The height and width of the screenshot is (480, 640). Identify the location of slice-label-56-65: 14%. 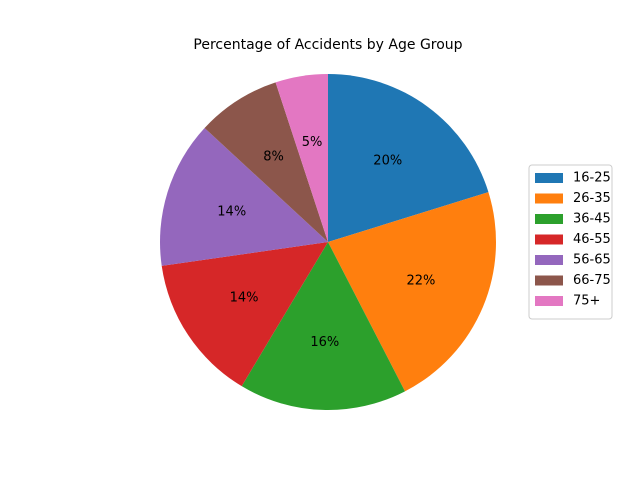
(231, 212).